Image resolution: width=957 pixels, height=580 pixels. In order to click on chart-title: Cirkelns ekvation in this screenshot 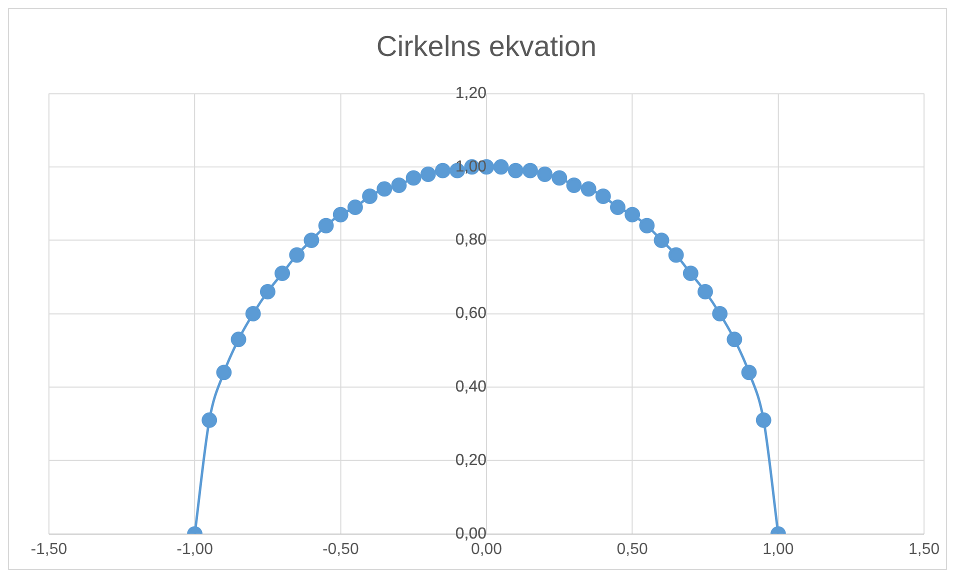, I will do `click(486, 47)`.